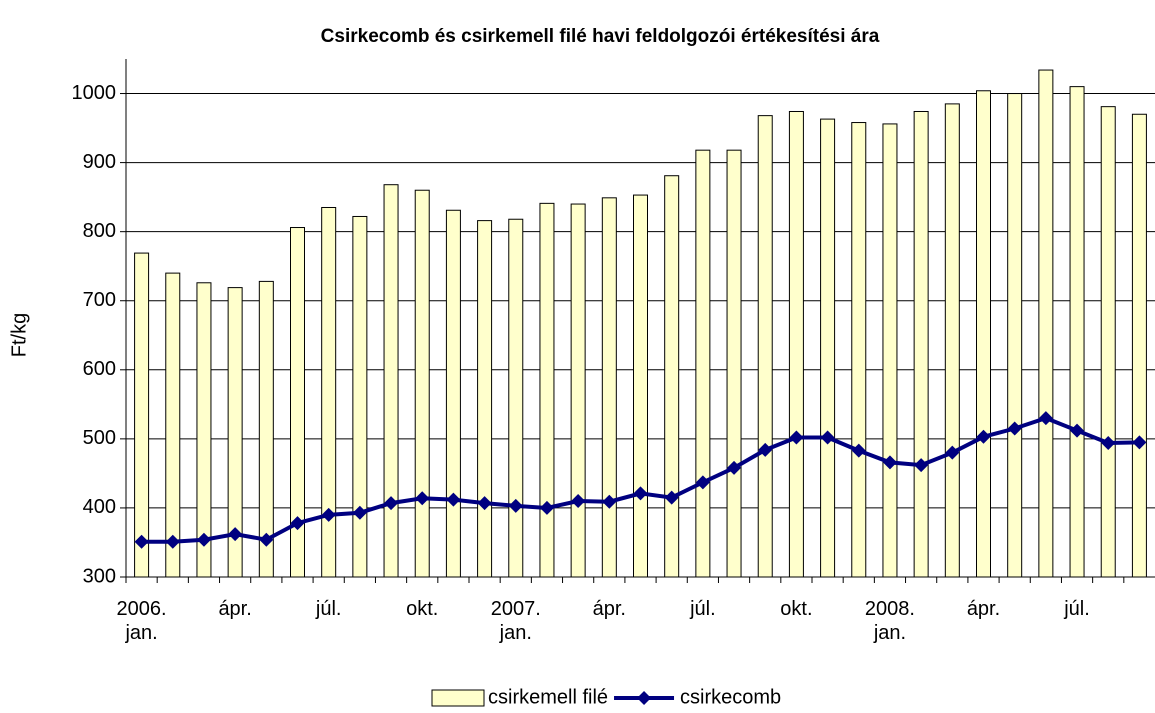 This screenshot has width=1155, height=713. Describe the element at coordinates (644, 698) in the screenshot. I see `legend-marker` at that location.